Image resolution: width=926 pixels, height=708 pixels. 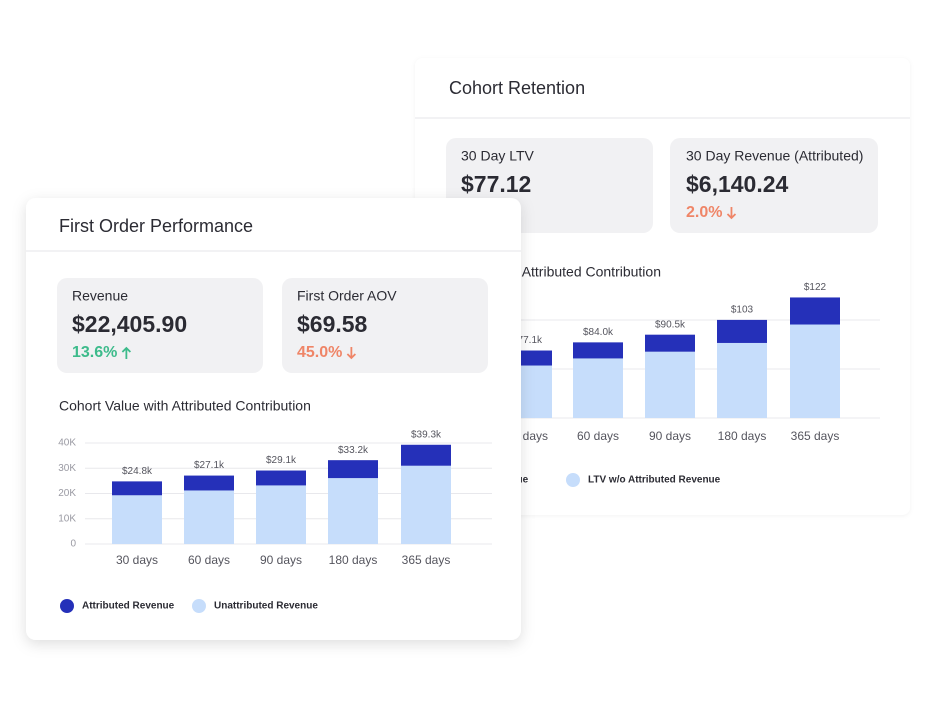 I want to click on kpi-label: 30 Day LTV, so click(x=498, y=156).